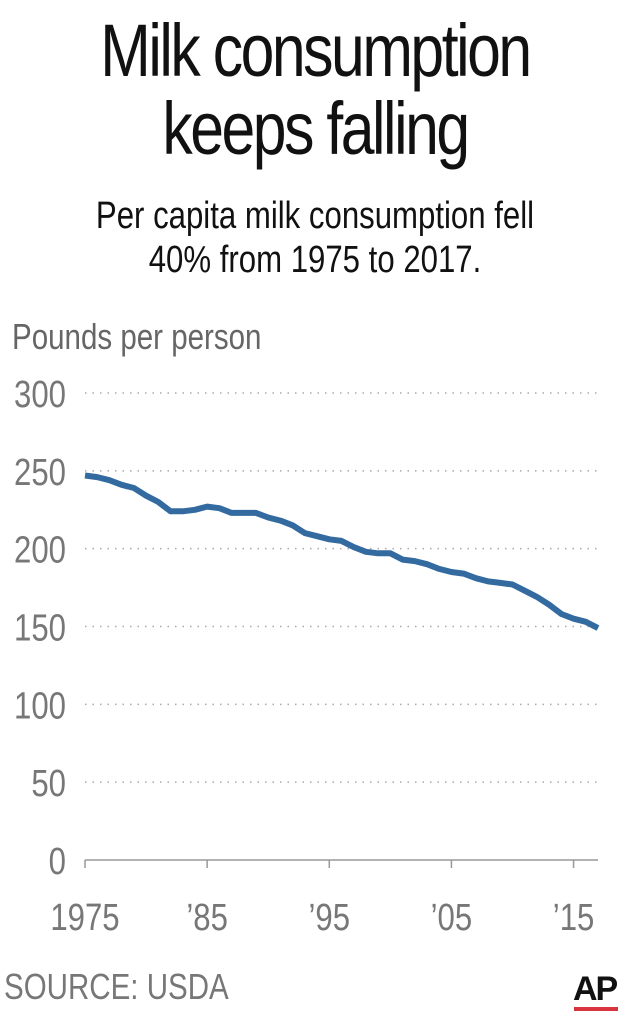 The image size is (630, 1024). Describe the element at coordinates (452, 918) in the screenshot. I see `x-tick-label: ’05` at that location.